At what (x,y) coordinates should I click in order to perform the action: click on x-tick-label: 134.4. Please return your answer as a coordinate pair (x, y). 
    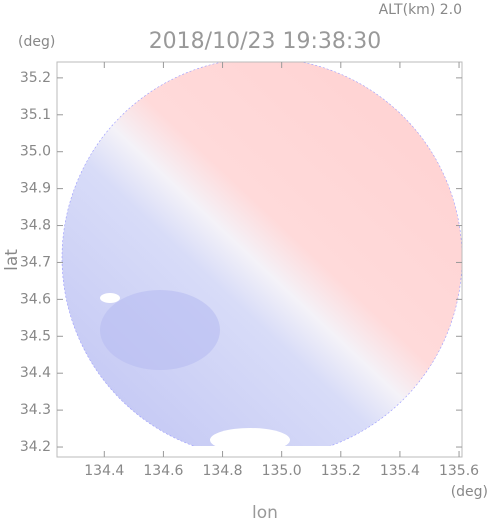
    Looking at the image, I should click on (104, 471).